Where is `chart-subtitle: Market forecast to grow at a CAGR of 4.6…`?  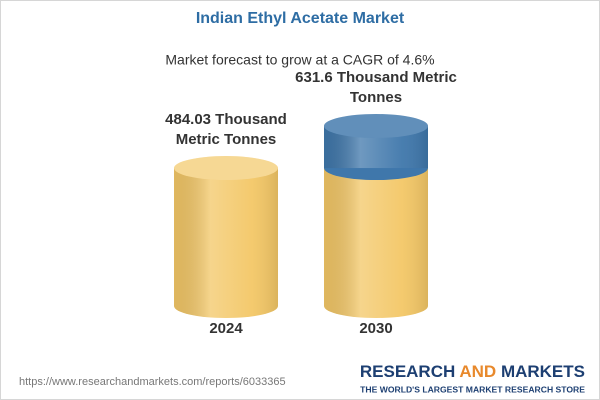 chart-subtitle: Market forecast to grow at a CAGR of 4.6… is located at coordinates (299, 60).